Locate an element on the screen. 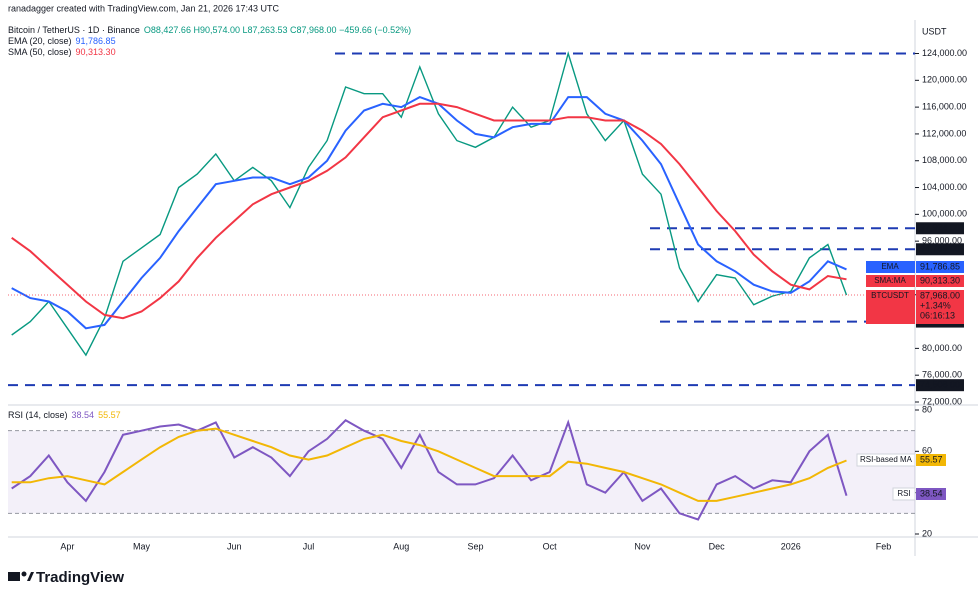 This screenshot has width=978, height=600. badge-name: RSI is located at coordinates (903, 493).